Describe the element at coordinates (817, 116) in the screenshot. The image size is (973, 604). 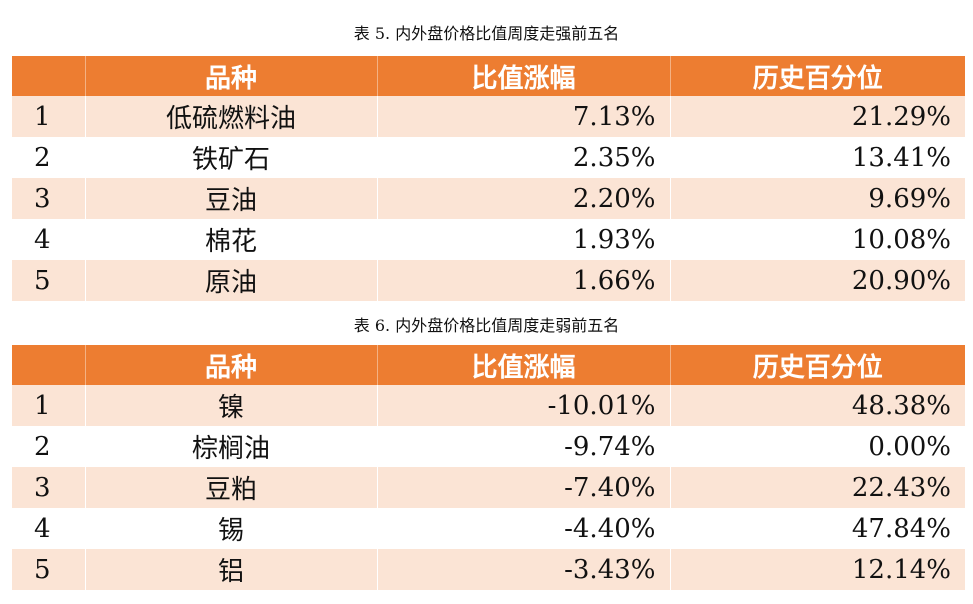
I see `cell-percentile: 21.29%` at that location.